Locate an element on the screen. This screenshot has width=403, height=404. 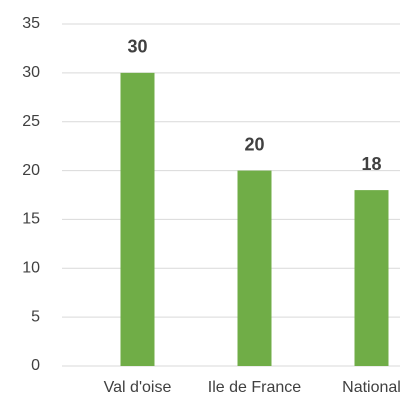
y-tick-label: 25 is located at coordinates (31, 121).